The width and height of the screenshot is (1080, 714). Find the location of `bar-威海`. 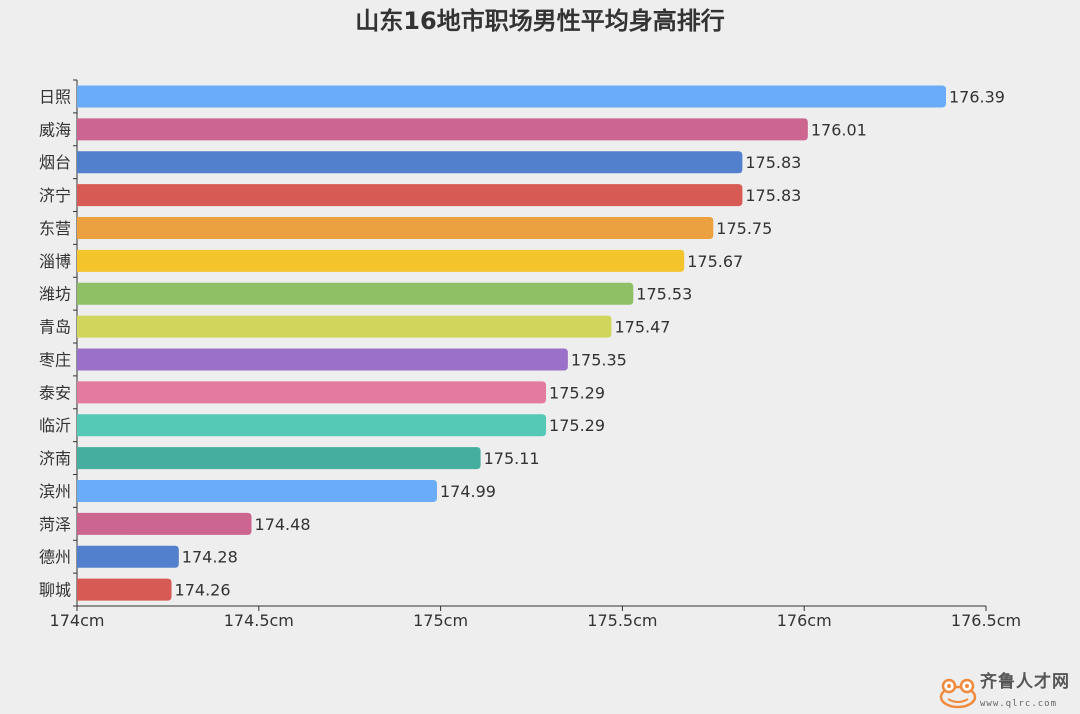

bar-威海 is located at coordinates (442, 129).